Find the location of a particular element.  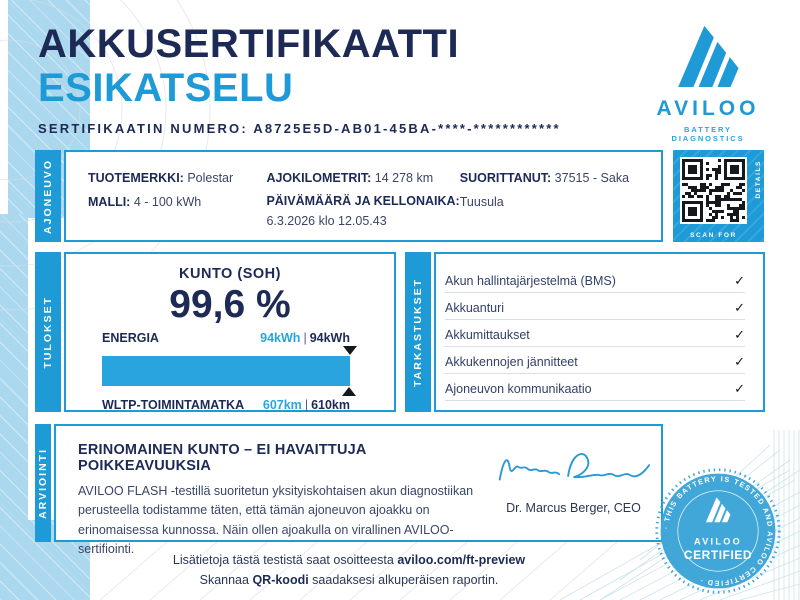

assessment-tab-label: ARVIOINTI is located at coordinates (43, 483).